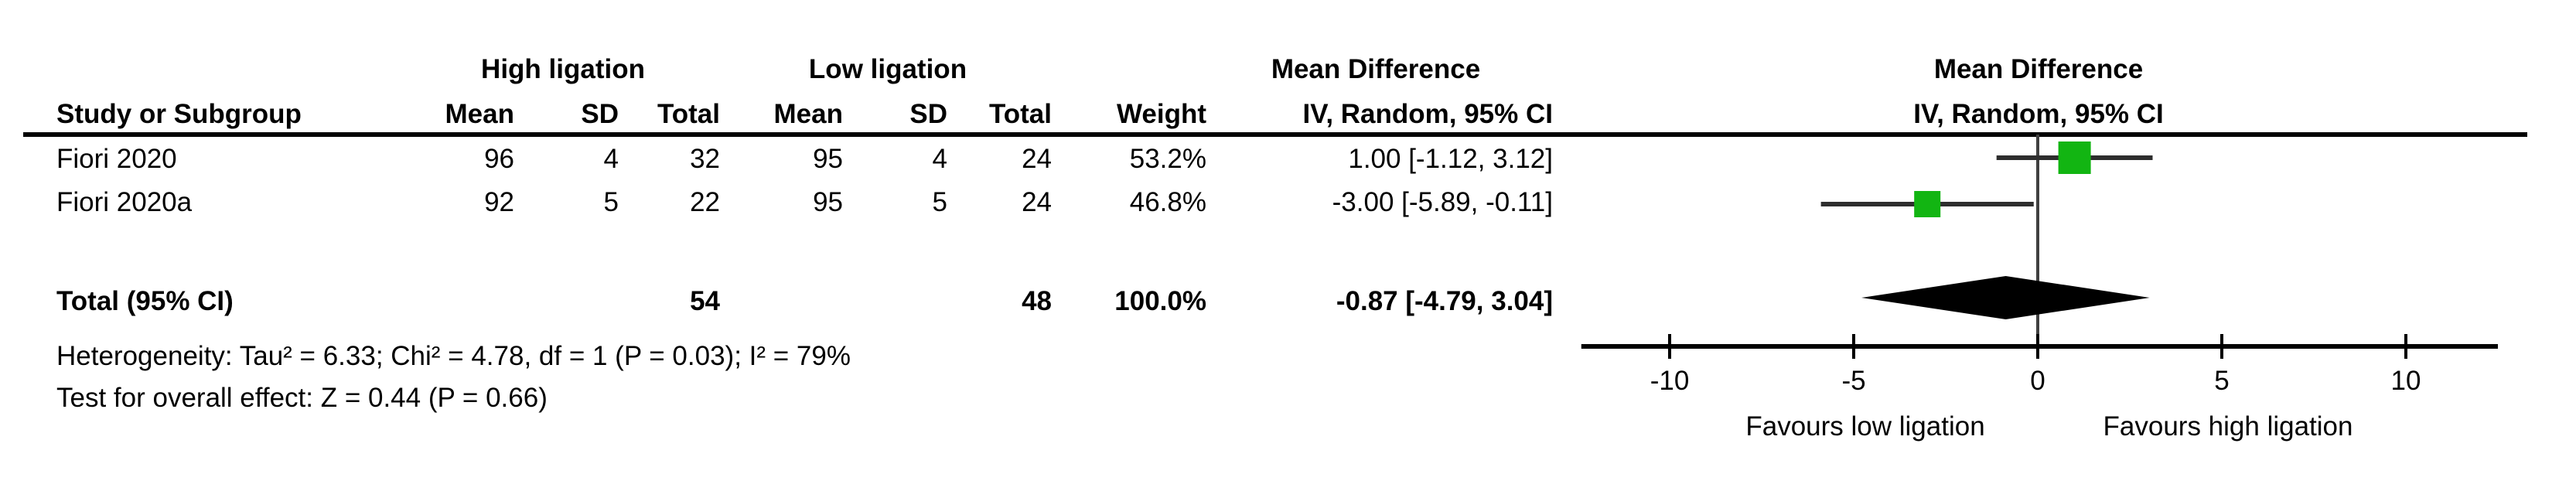 The width and height of the screenshot is (2576, 491). I want to click on sd-low-cell: 4, so click(940, 159).